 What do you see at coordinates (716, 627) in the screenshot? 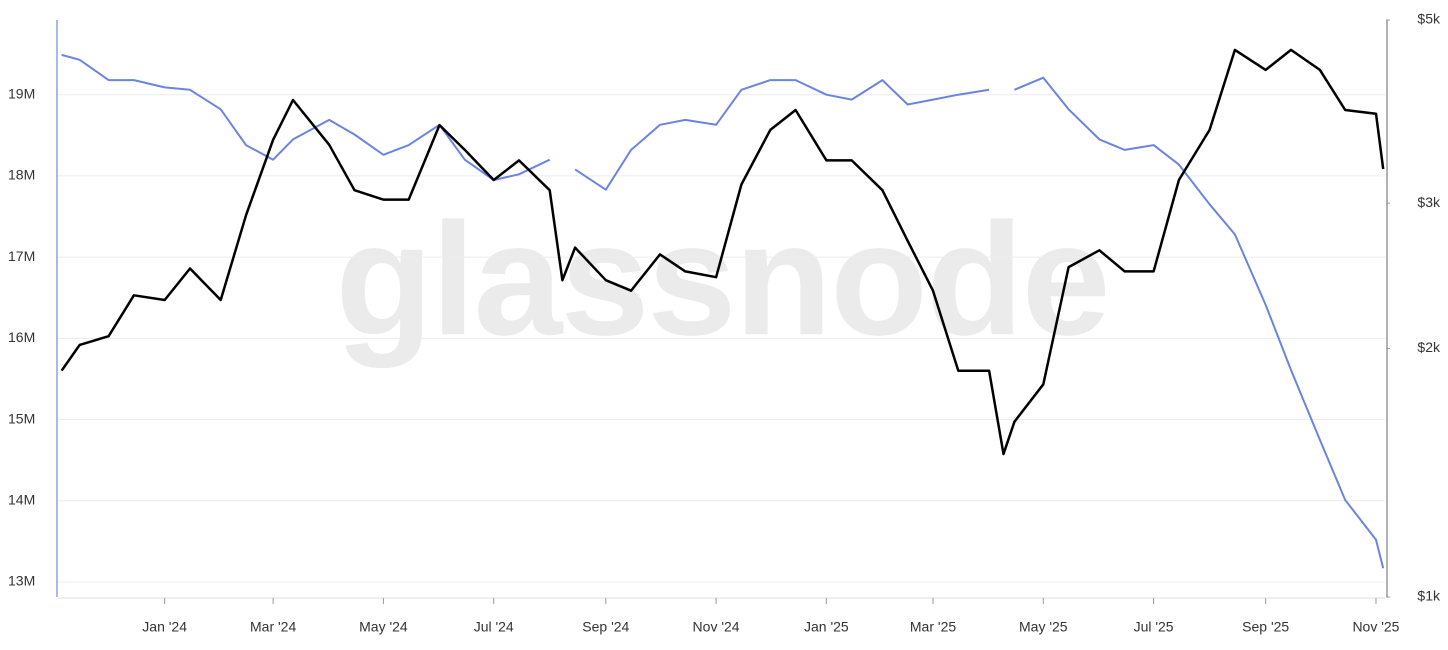
I see `x-tick-label: Nov '24` at bounding box center [716, 627].